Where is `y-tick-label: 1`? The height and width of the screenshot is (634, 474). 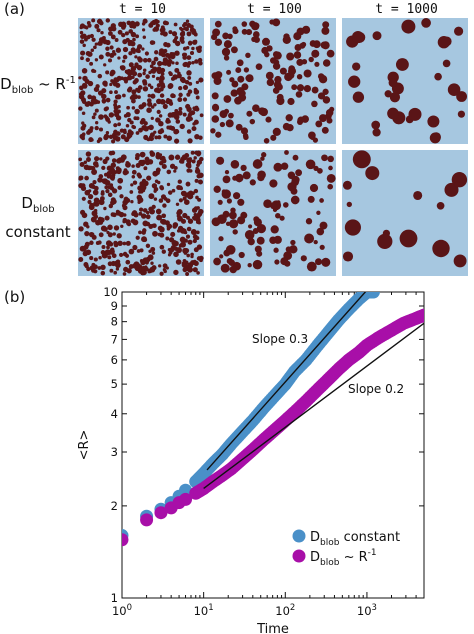
y-tick-label: 1 is located at coordinates (114, 598).